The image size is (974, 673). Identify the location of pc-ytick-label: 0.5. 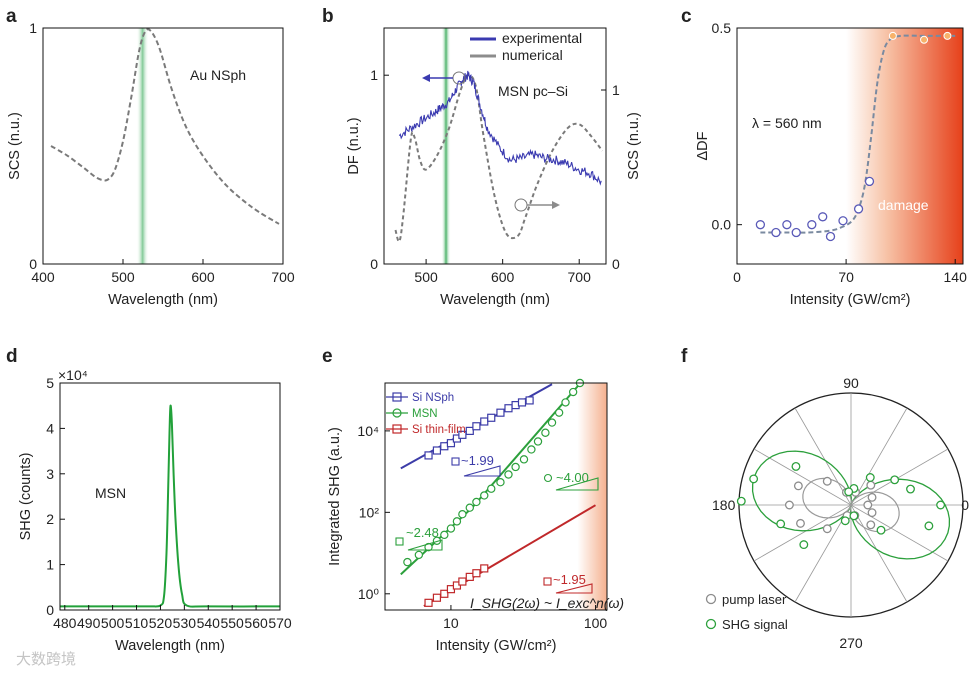
(722, 28).